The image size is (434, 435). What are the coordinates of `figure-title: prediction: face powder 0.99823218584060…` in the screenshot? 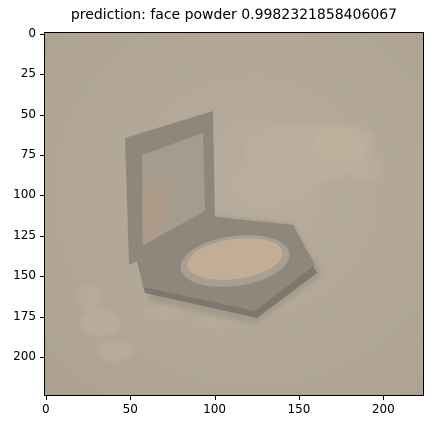 It's located at (234, 15).